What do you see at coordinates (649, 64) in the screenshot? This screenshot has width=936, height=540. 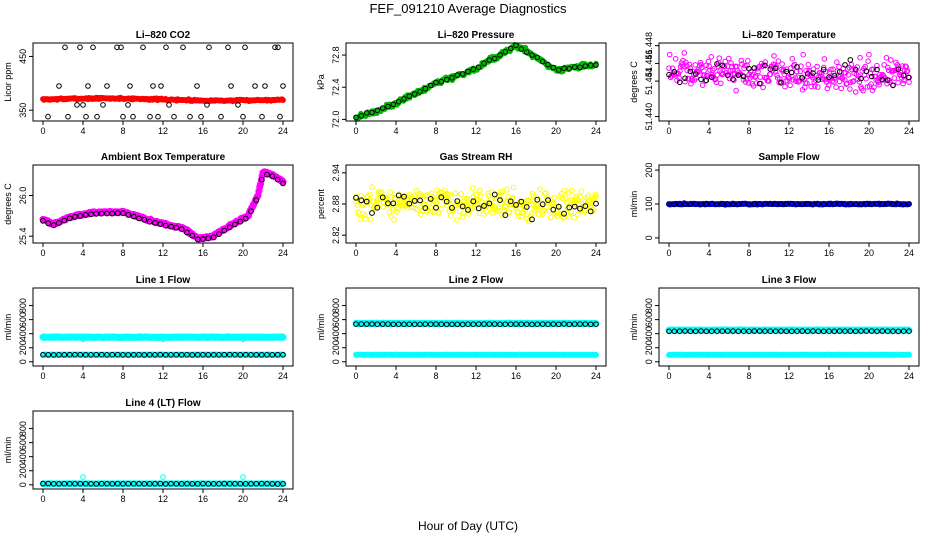 I see `y-tick-label: 51.446` at bounding box center [649, 64].